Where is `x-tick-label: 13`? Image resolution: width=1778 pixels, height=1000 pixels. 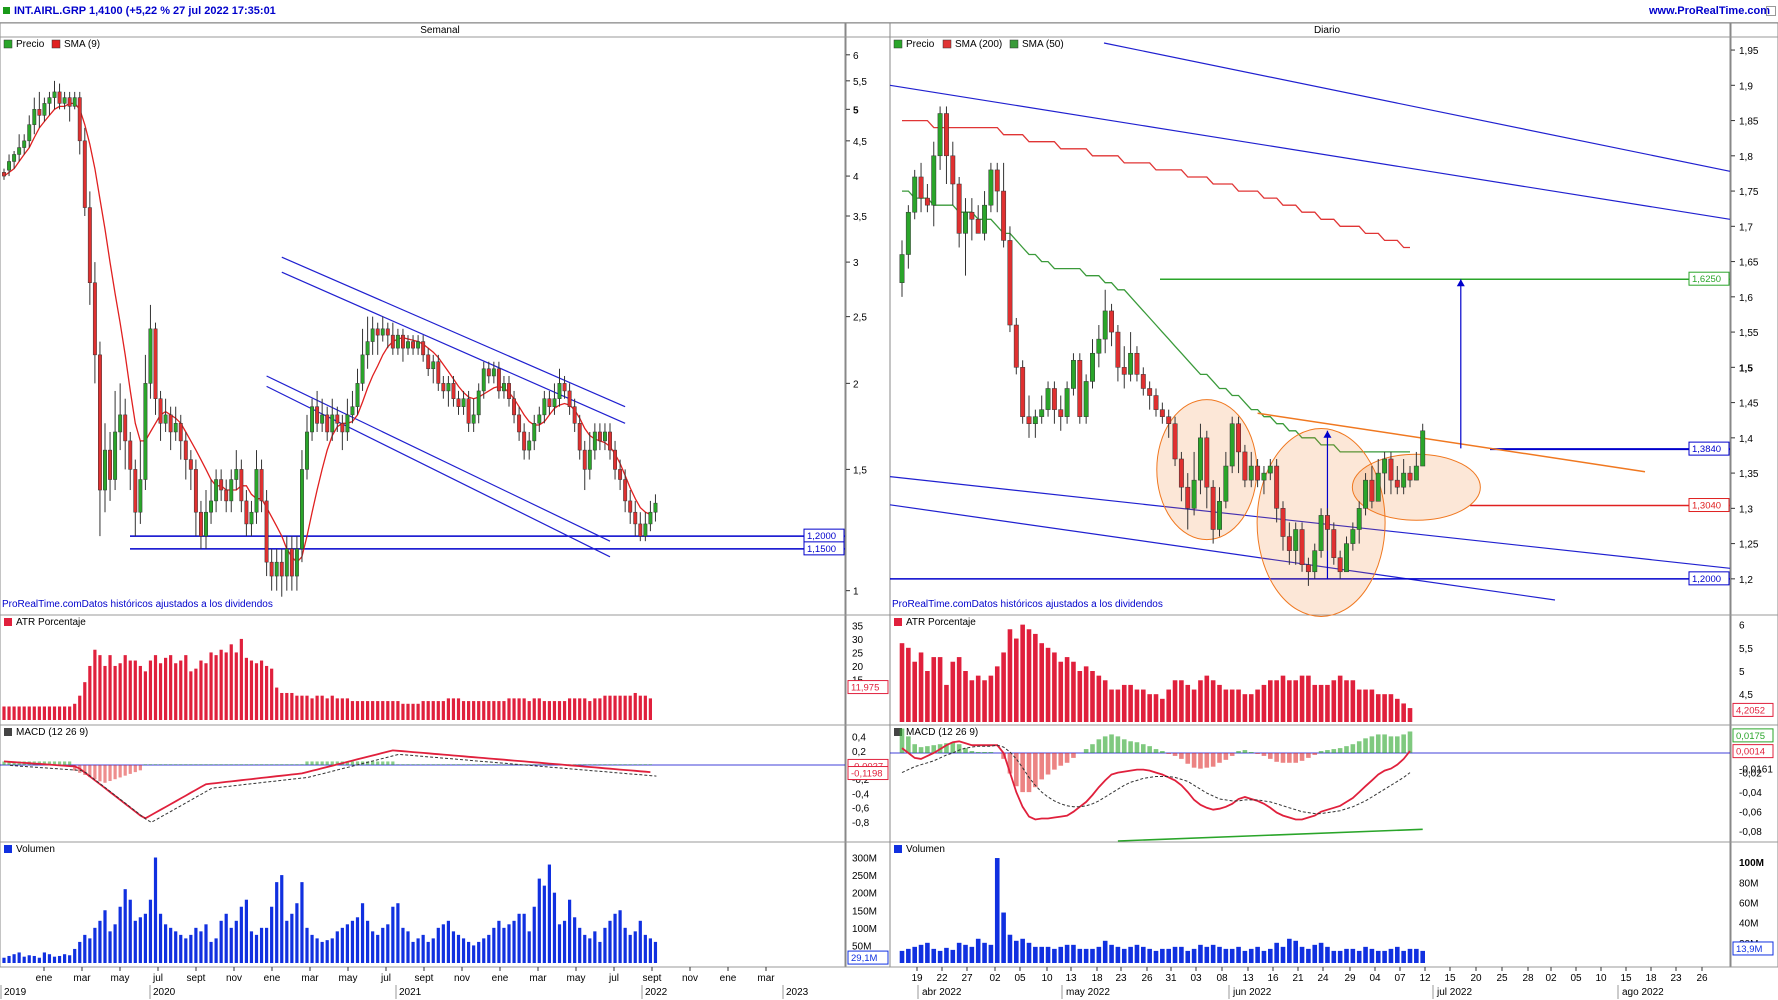 x-tick-label: 13 is located at coordinates (1071, 978).